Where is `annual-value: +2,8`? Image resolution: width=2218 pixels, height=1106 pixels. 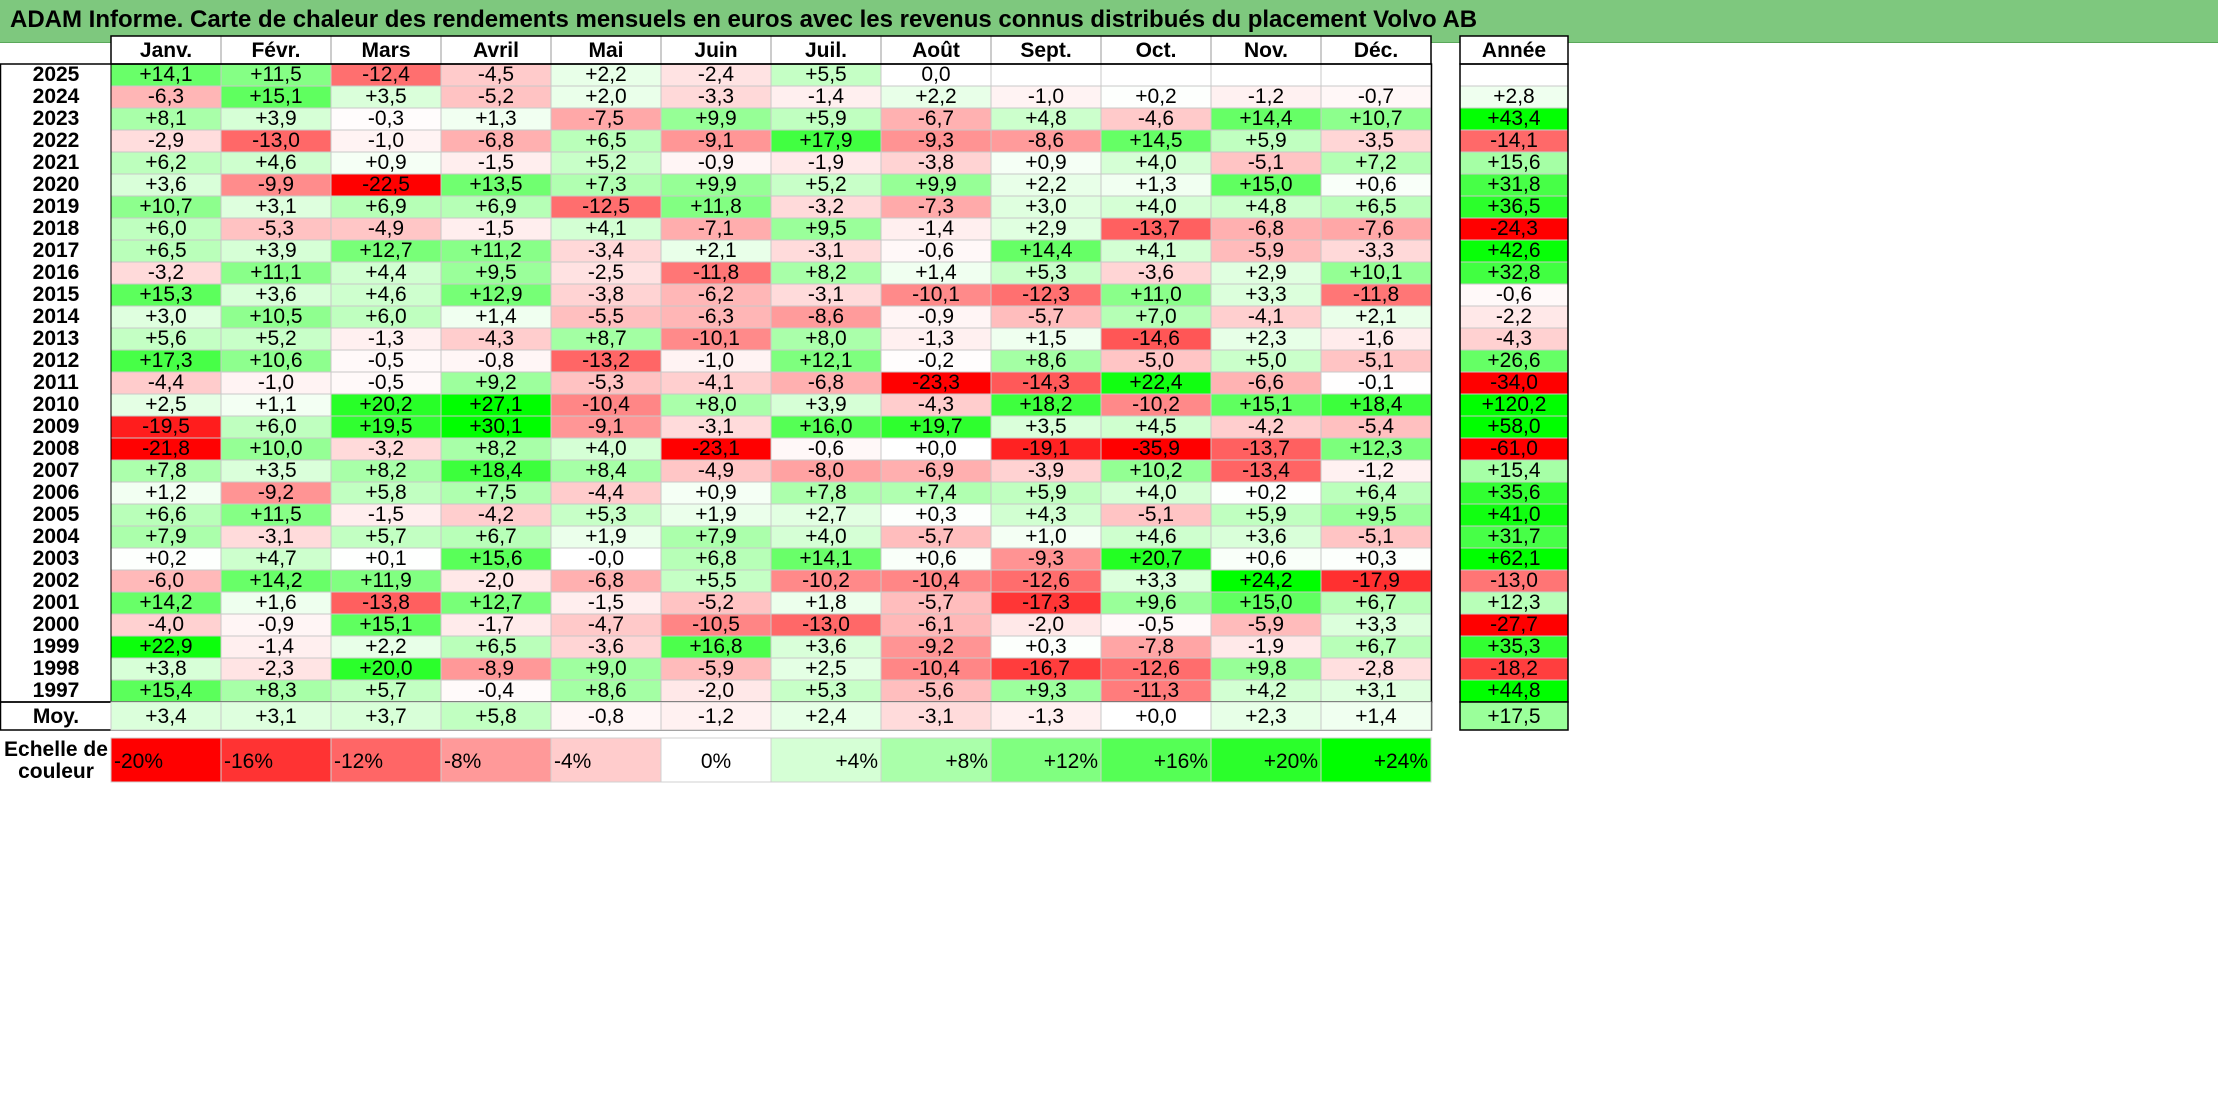
annual-value: +2,8 is located at coordinates (1513, 96).